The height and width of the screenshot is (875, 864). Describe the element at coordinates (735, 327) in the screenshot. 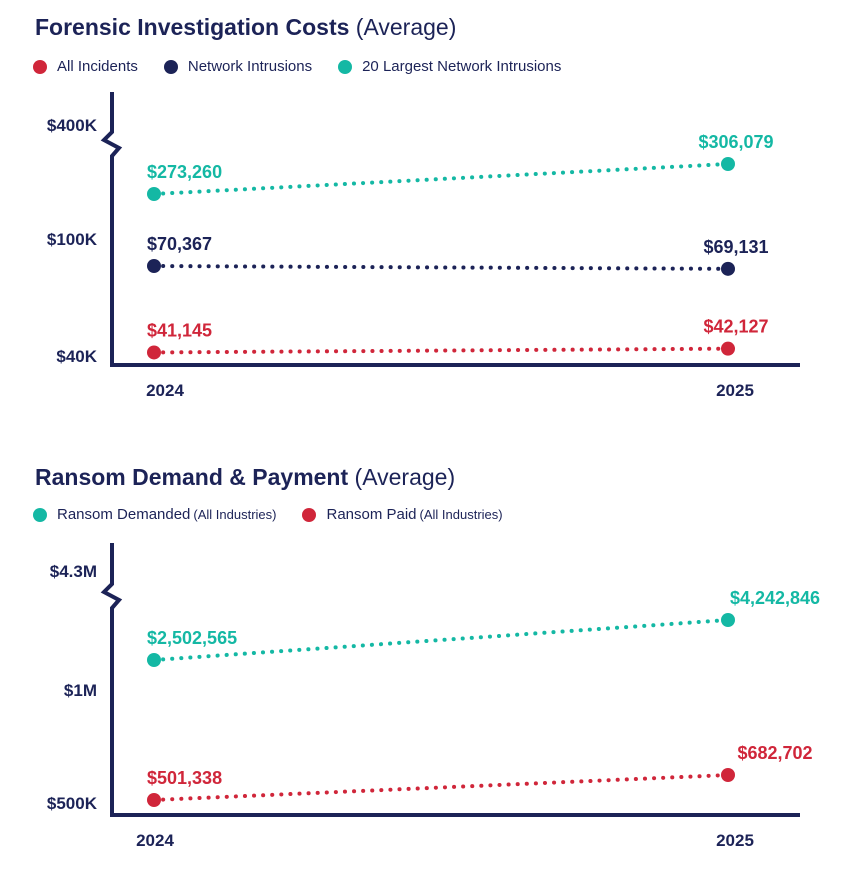

I see `data-label: $42,127` at that location.